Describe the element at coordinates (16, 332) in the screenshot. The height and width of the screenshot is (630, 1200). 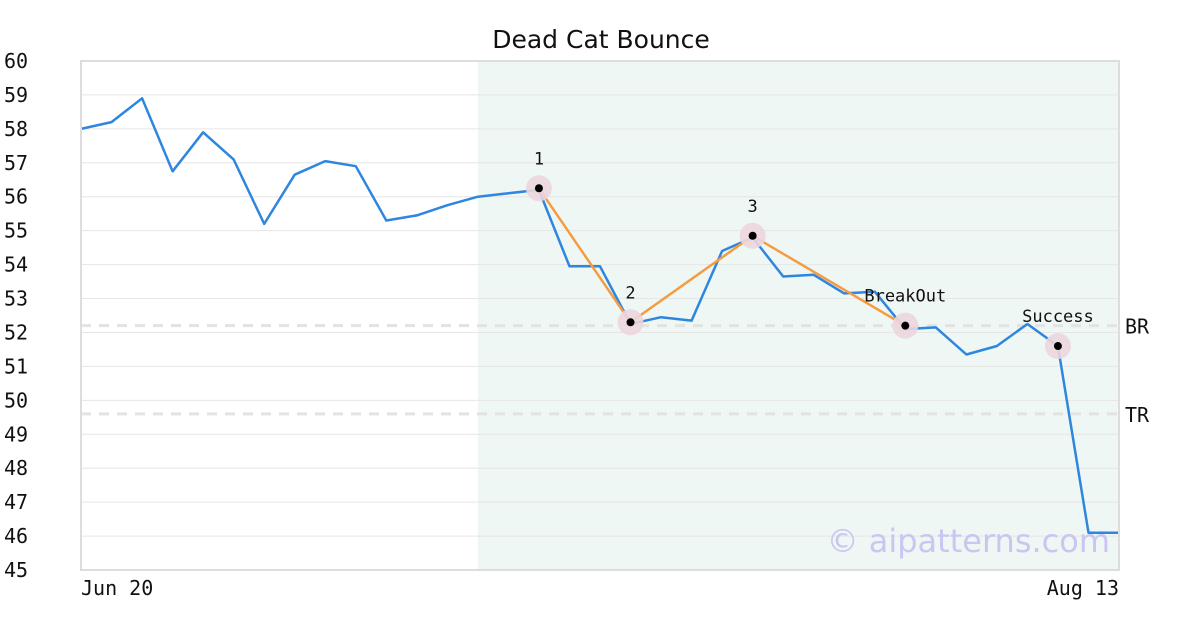
I see `y-tick-label: 52` at that location.